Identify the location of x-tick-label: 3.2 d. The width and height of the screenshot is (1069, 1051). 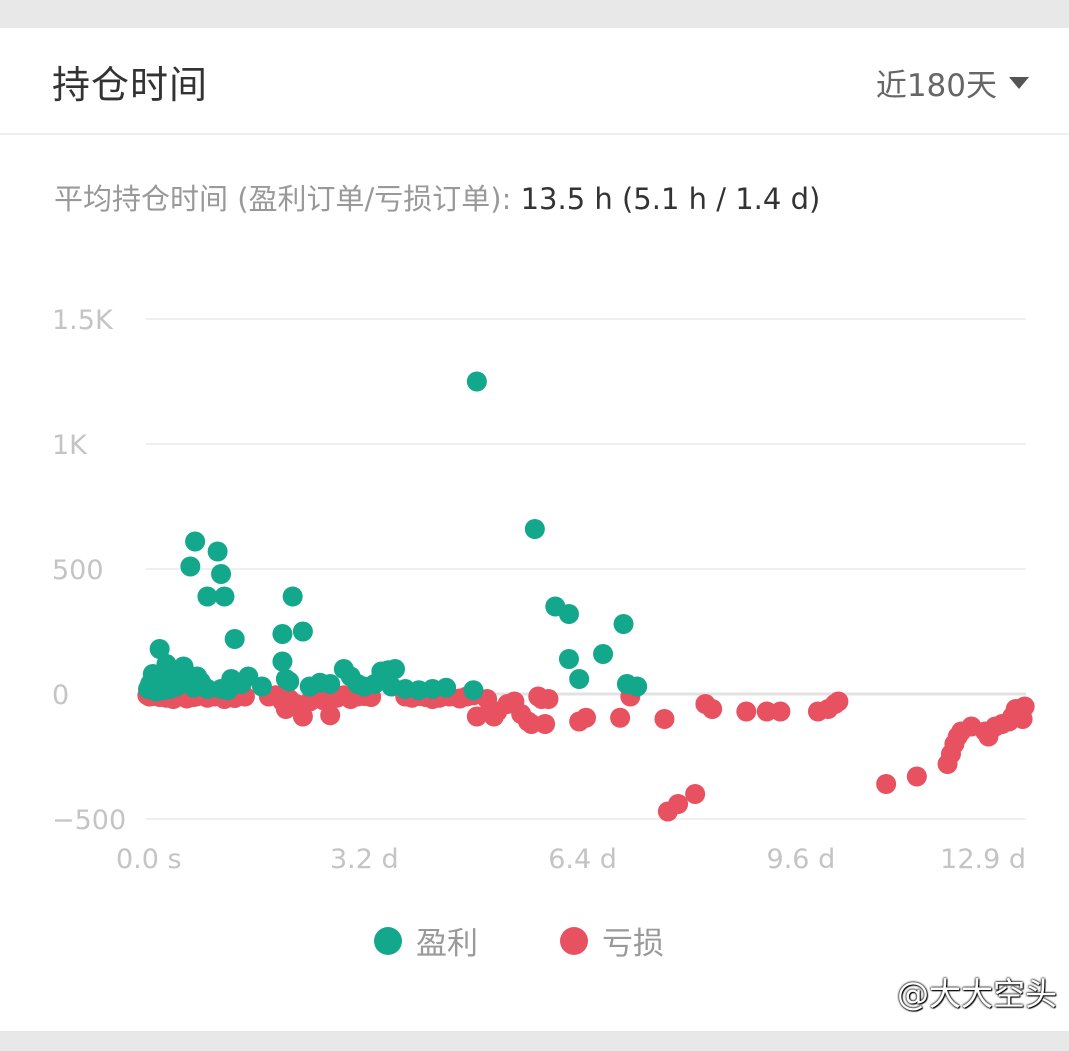
(364, 859).